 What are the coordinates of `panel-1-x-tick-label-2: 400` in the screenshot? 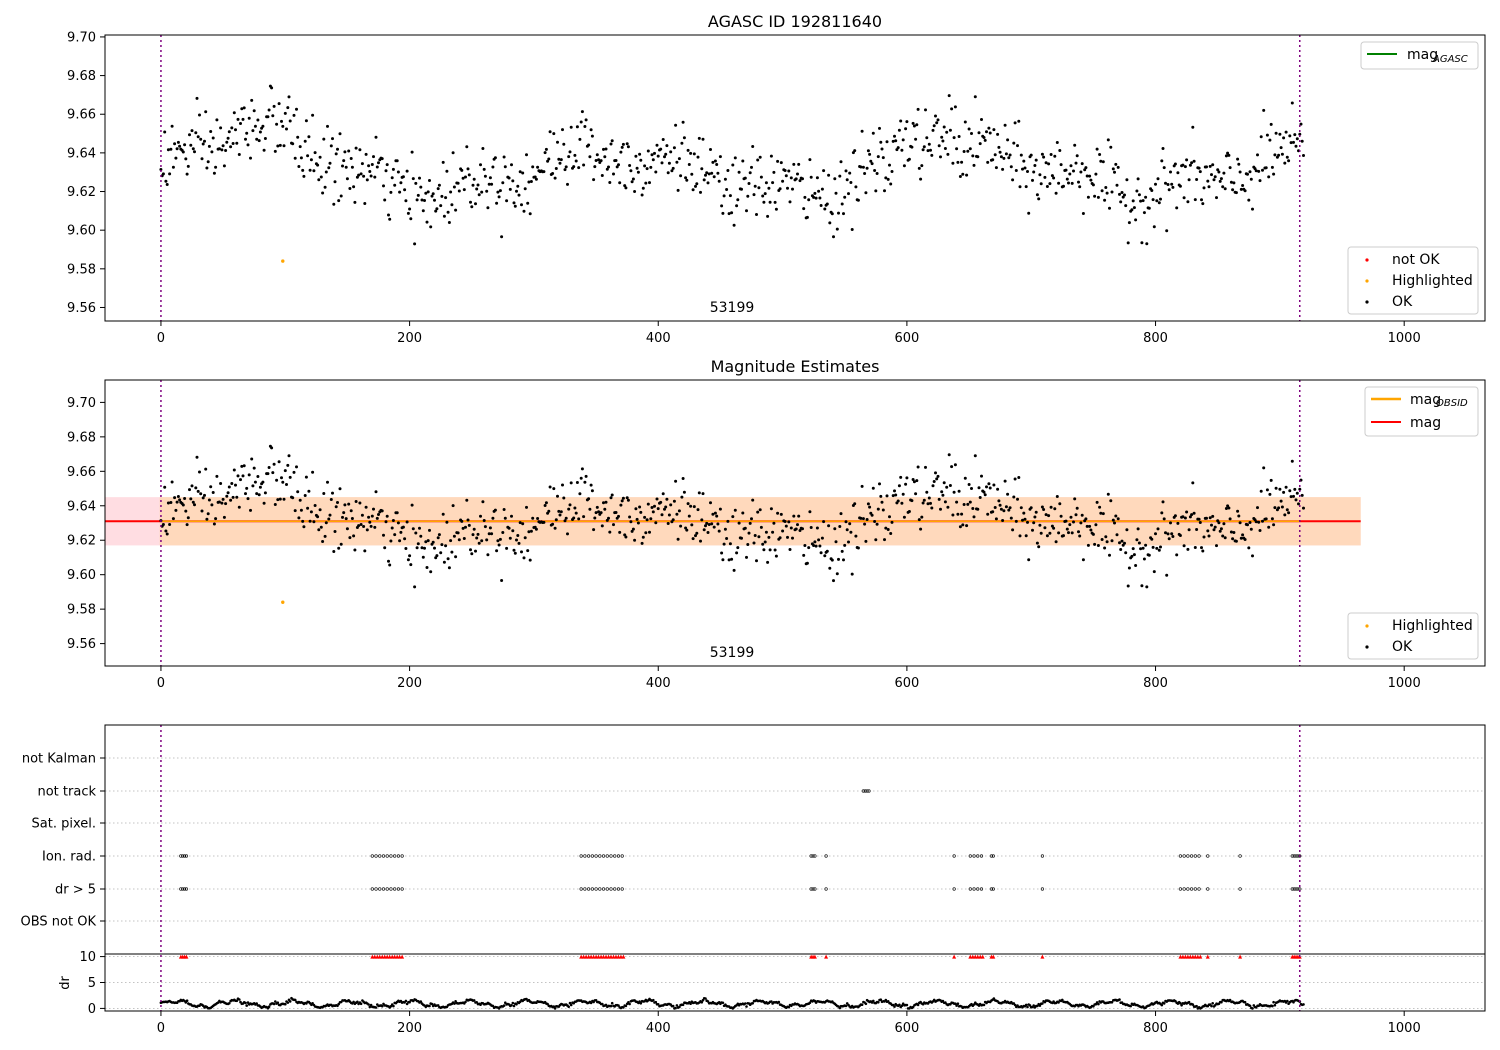 It's located at (658, 338).